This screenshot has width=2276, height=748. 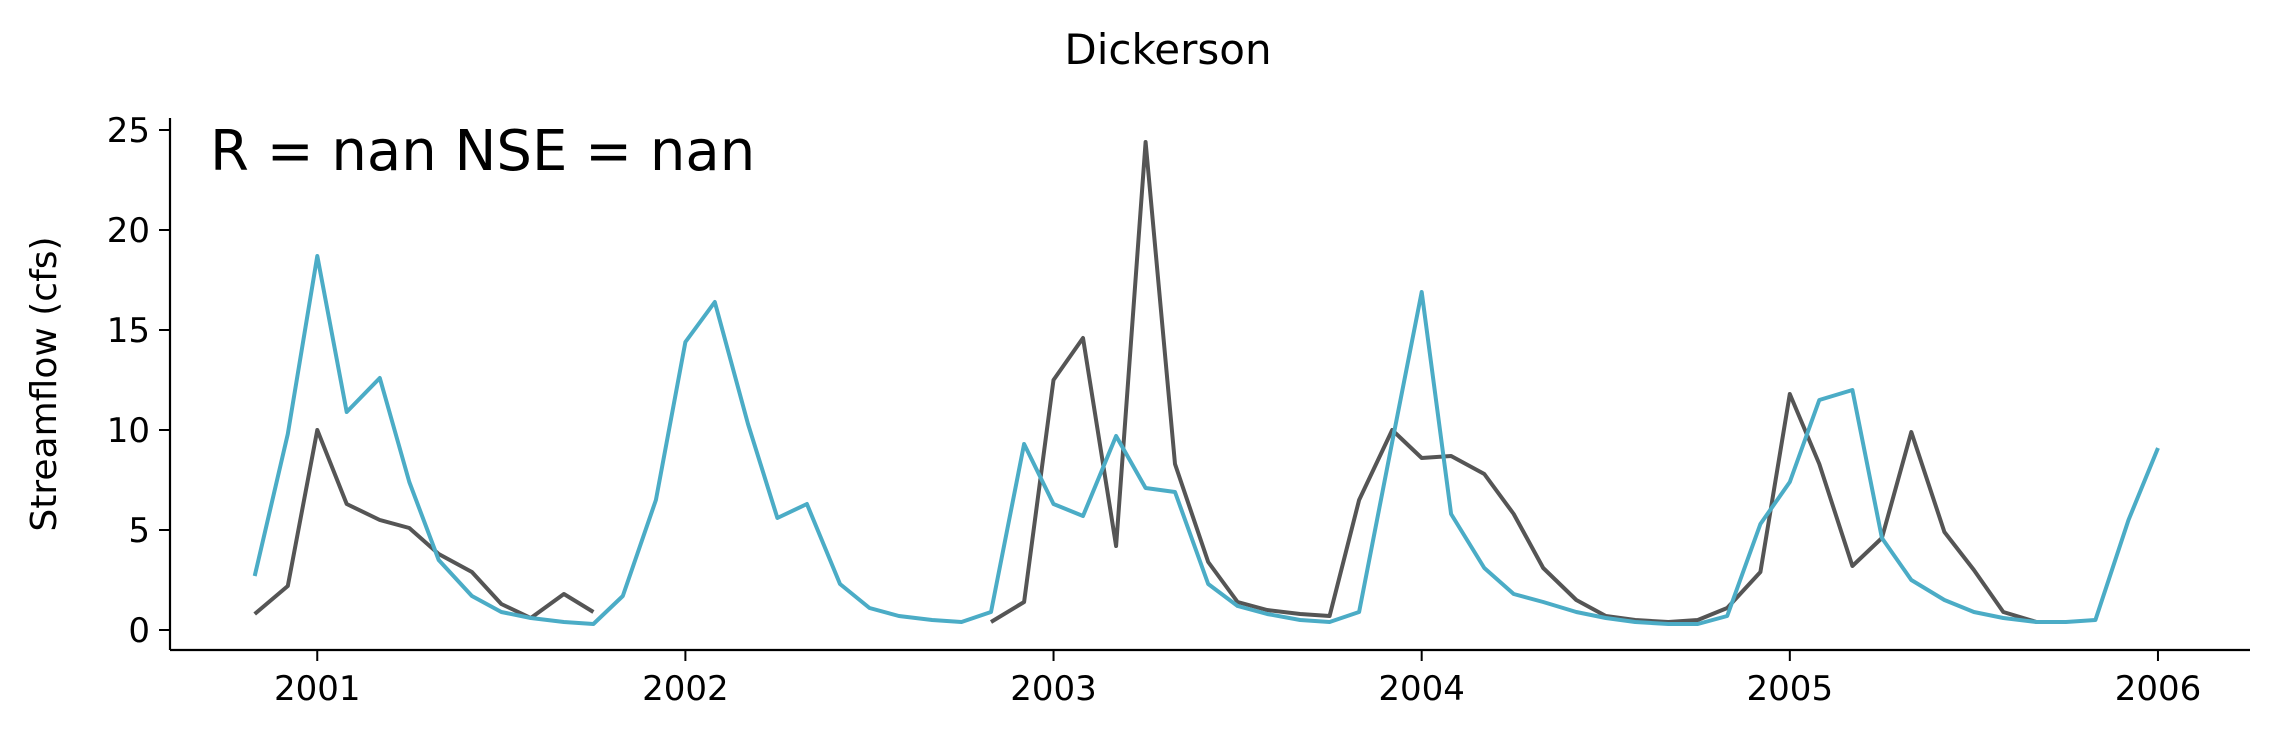 I want to click on metrics-annotation: R = nan NSE = nan, so click(x=482, y=151).